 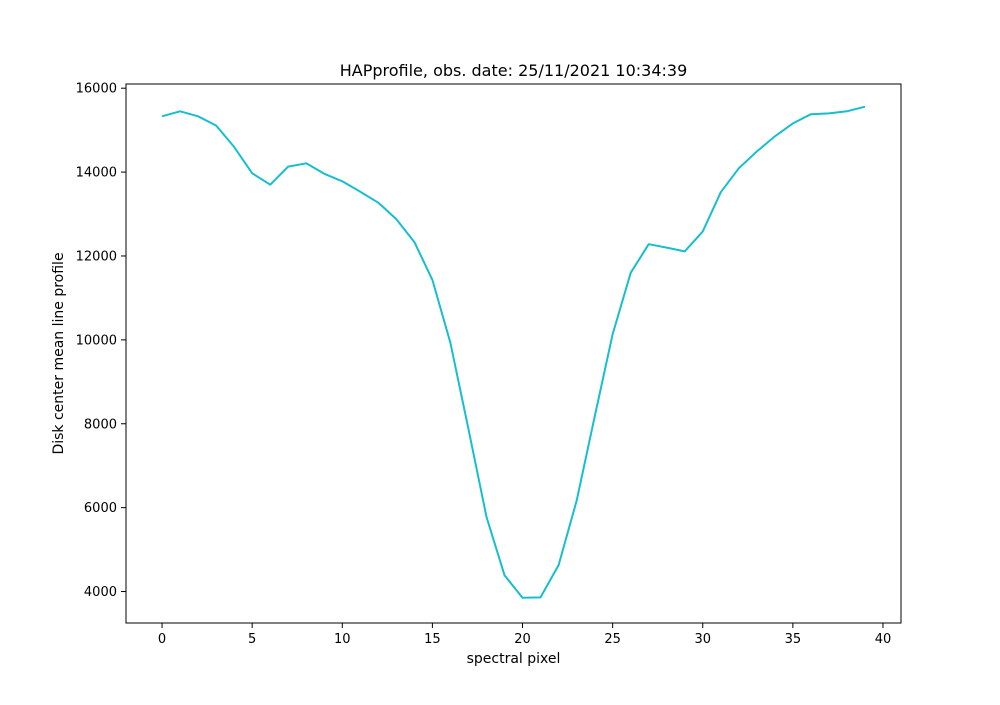 What do you see at coordinates (883, 639) in the screenshot?
I see `x-tick-label: 40` at bounding box center [883, 639].